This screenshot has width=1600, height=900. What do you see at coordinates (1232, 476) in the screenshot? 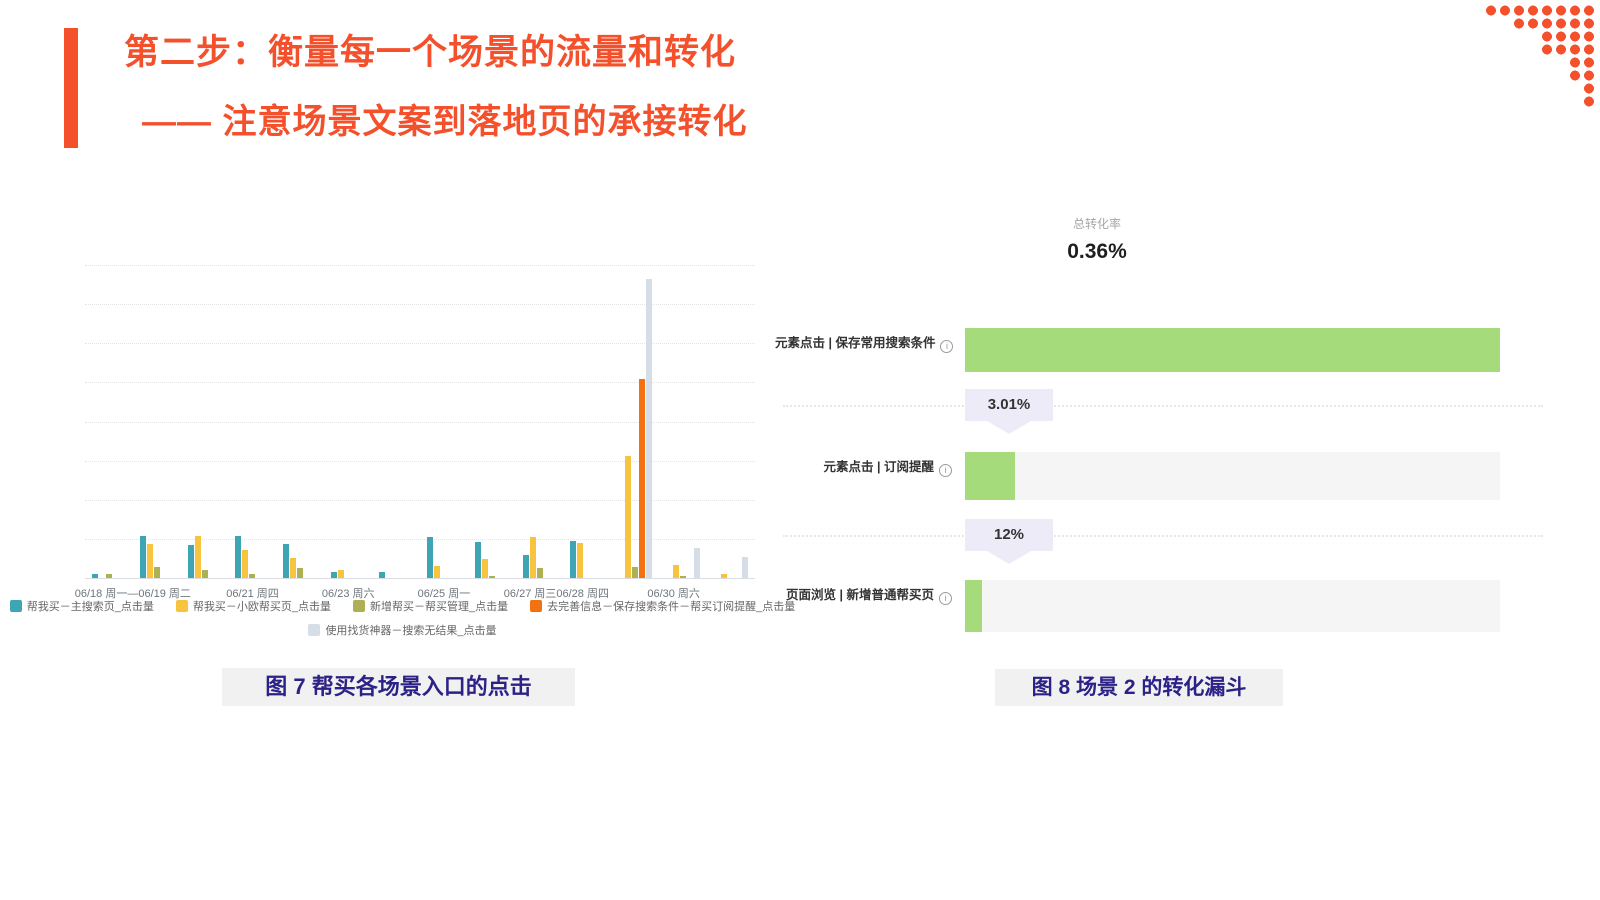
I see `funnel-step-2-track` at bounding box center [1232, 476].